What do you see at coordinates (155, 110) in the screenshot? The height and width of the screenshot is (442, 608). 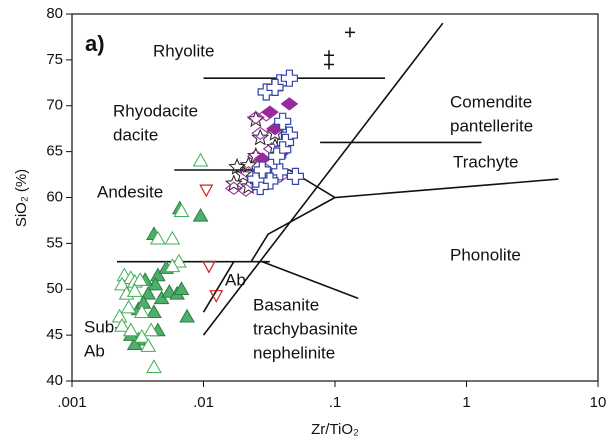 I see `field-label: Rhyodacite` at bounding box center [155, 110].